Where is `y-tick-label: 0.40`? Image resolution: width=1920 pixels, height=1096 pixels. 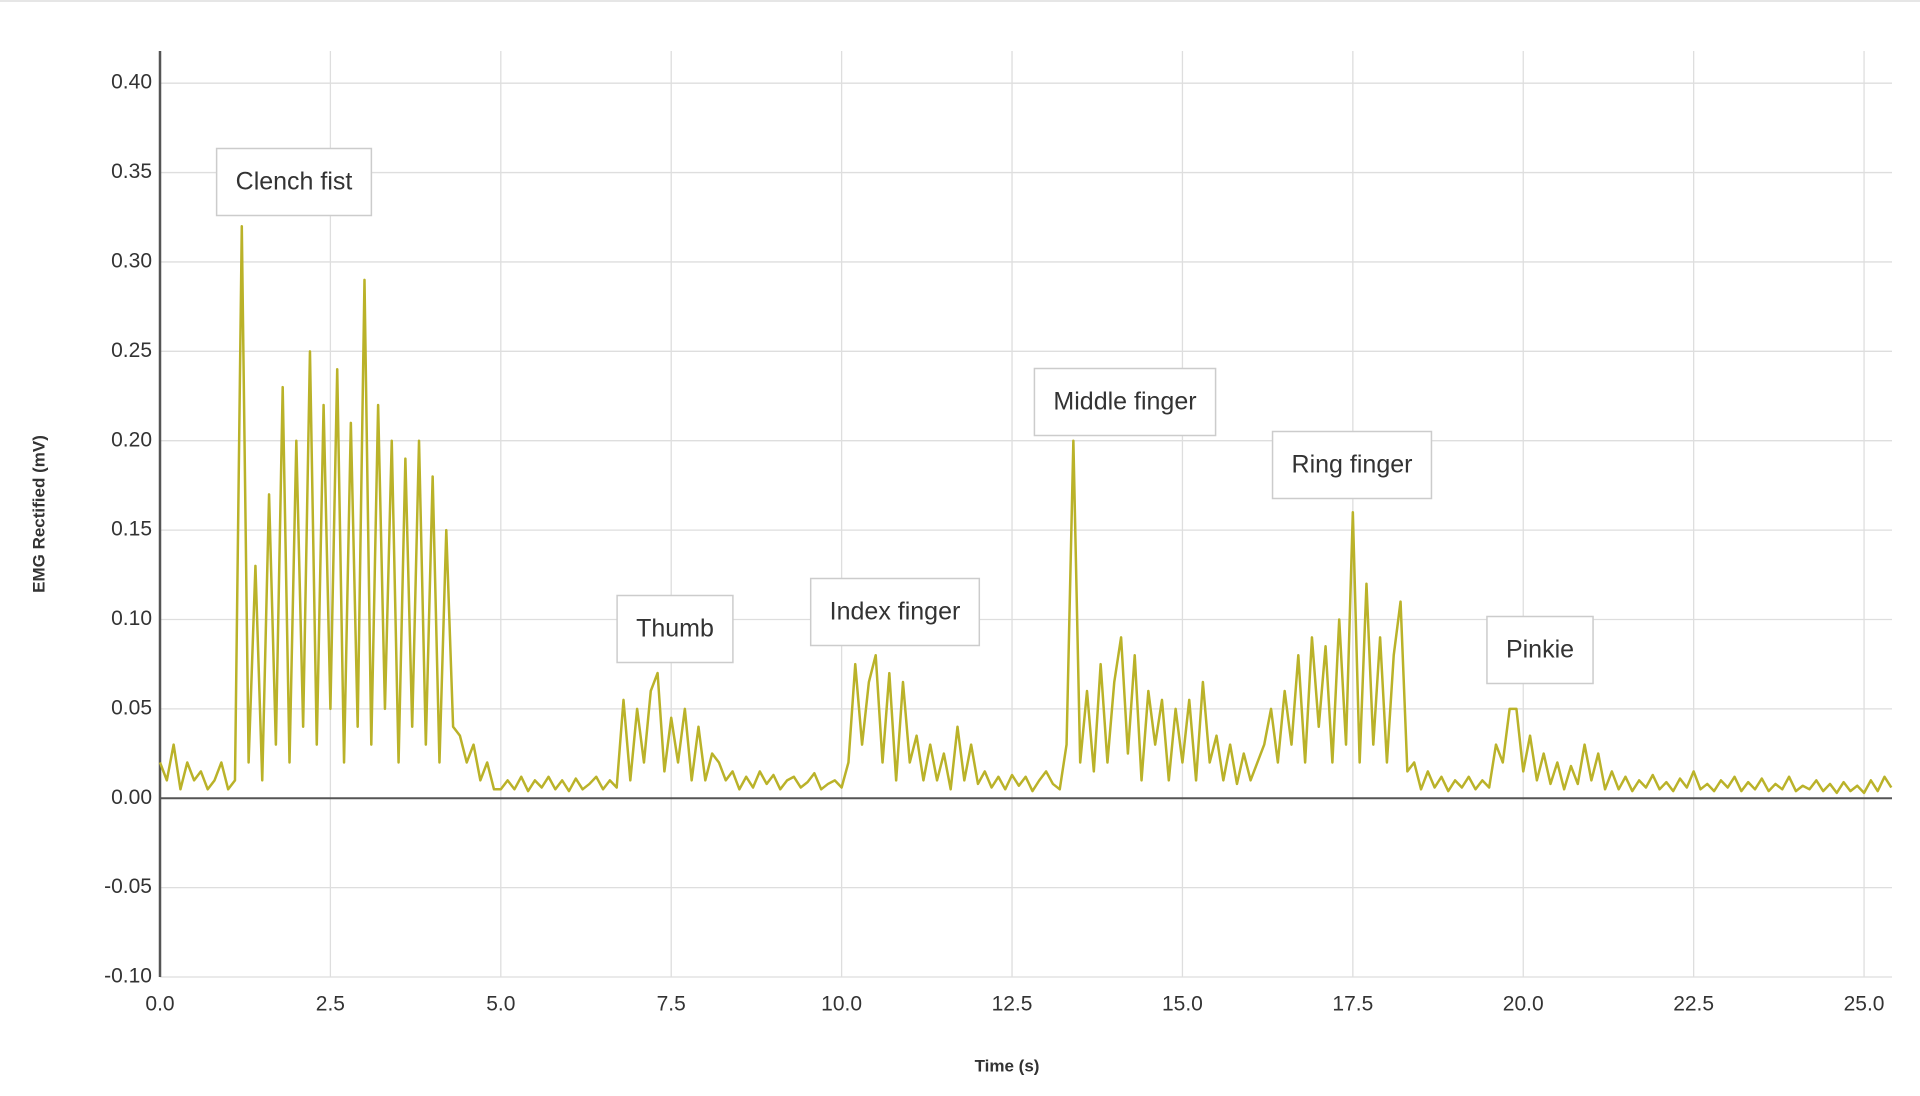 y-tick-label: 0.40 is located at coordinates (131, 82).